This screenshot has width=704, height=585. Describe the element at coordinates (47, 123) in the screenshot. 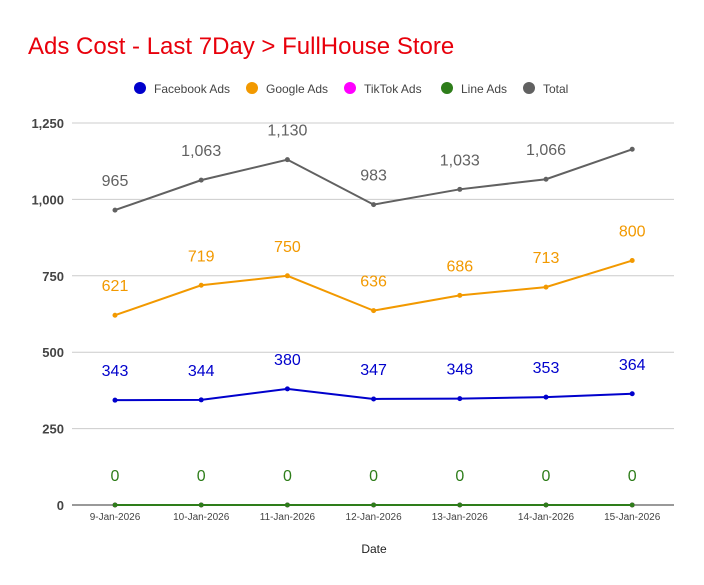

I see `y-tick-label: 1,250` at that location.